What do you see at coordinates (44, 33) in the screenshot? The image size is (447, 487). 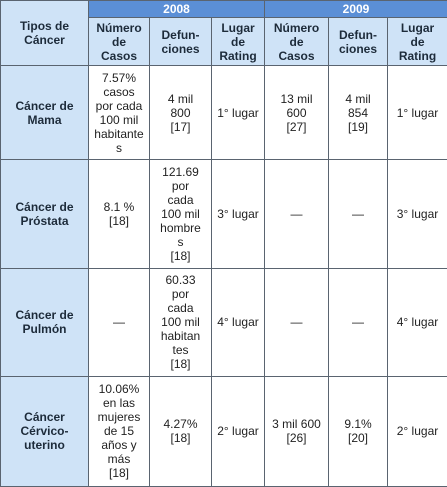 I see `header-tipos-de-cancer: Tipos de Cáncer` at bounding box center [44, 33].